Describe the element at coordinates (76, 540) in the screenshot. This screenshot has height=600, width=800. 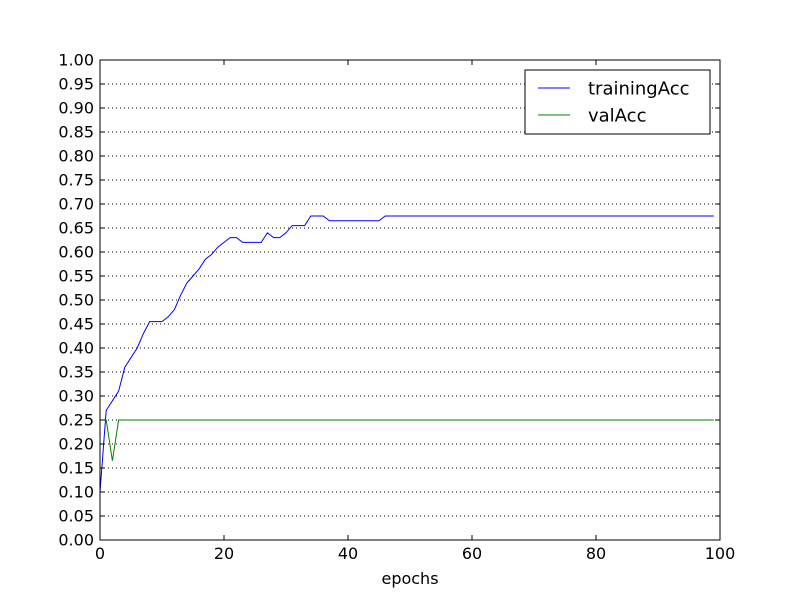
I see `y-tick-label: 0.00` at that location.